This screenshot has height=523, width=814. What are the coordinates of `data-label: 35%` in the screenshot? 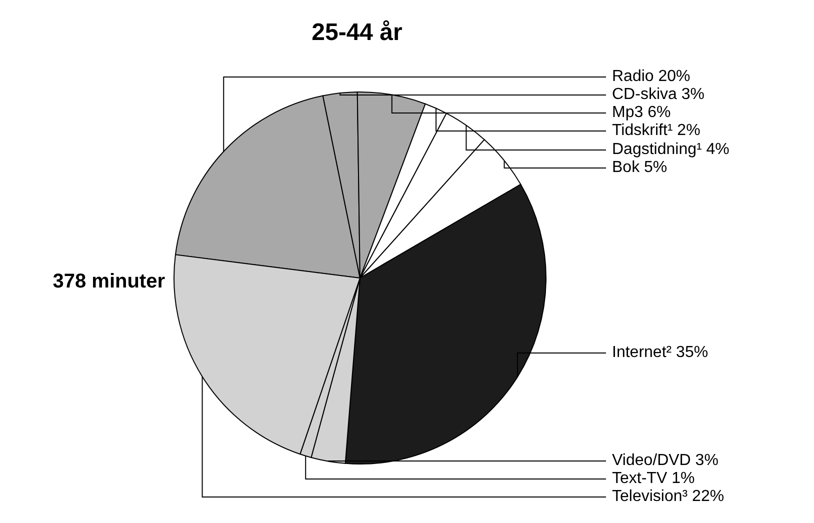 It's located at (690, 353).